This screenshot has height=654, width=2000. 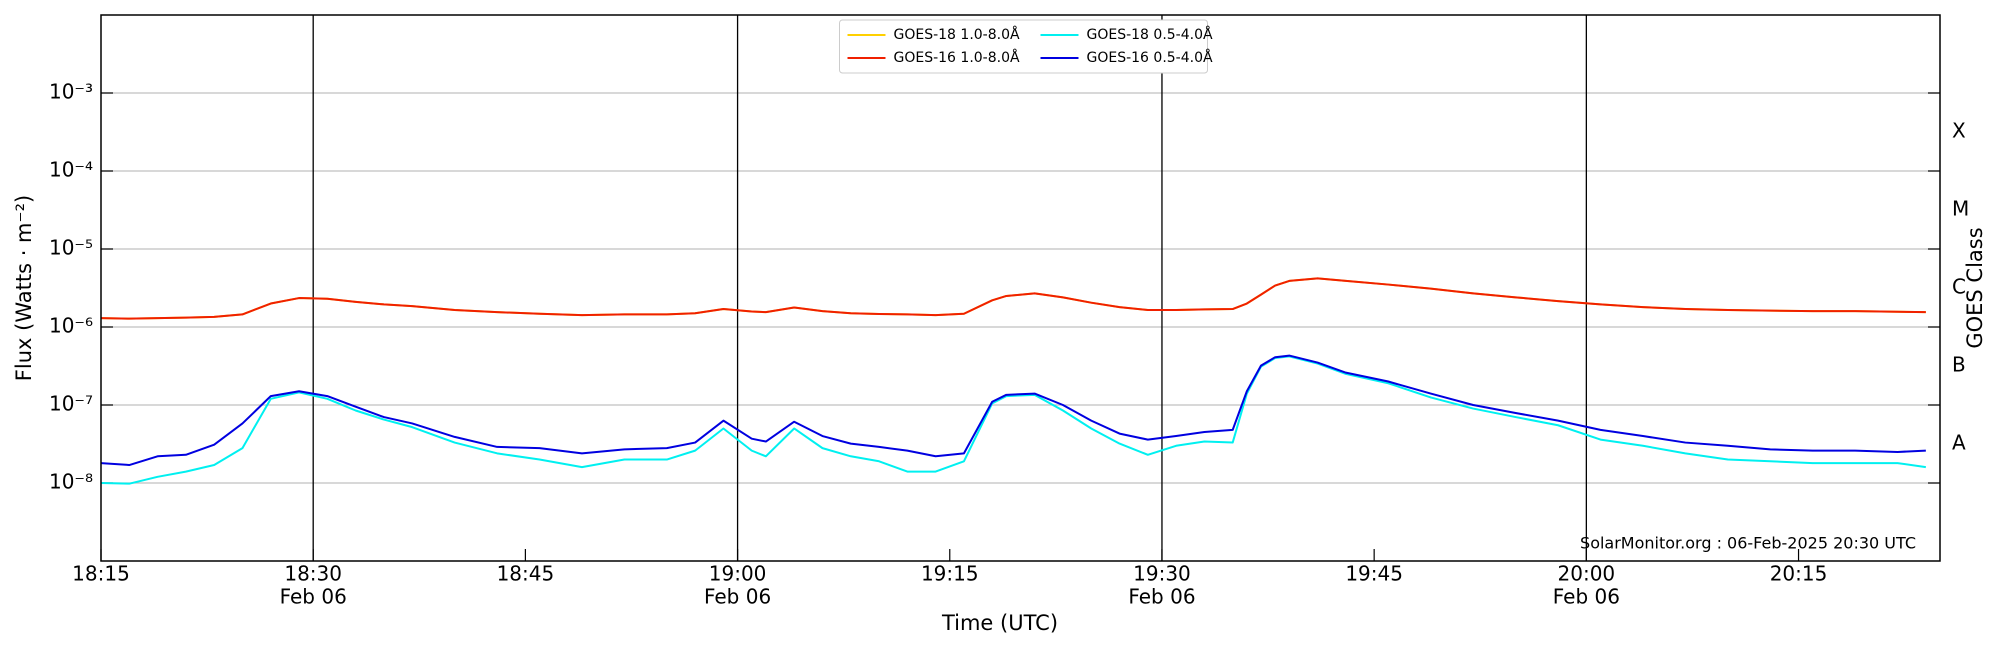 I want to click on annotation: SolarMonitor.org : 06-Feb-2025 20:30 UTC, so click(x=1748, y=543).